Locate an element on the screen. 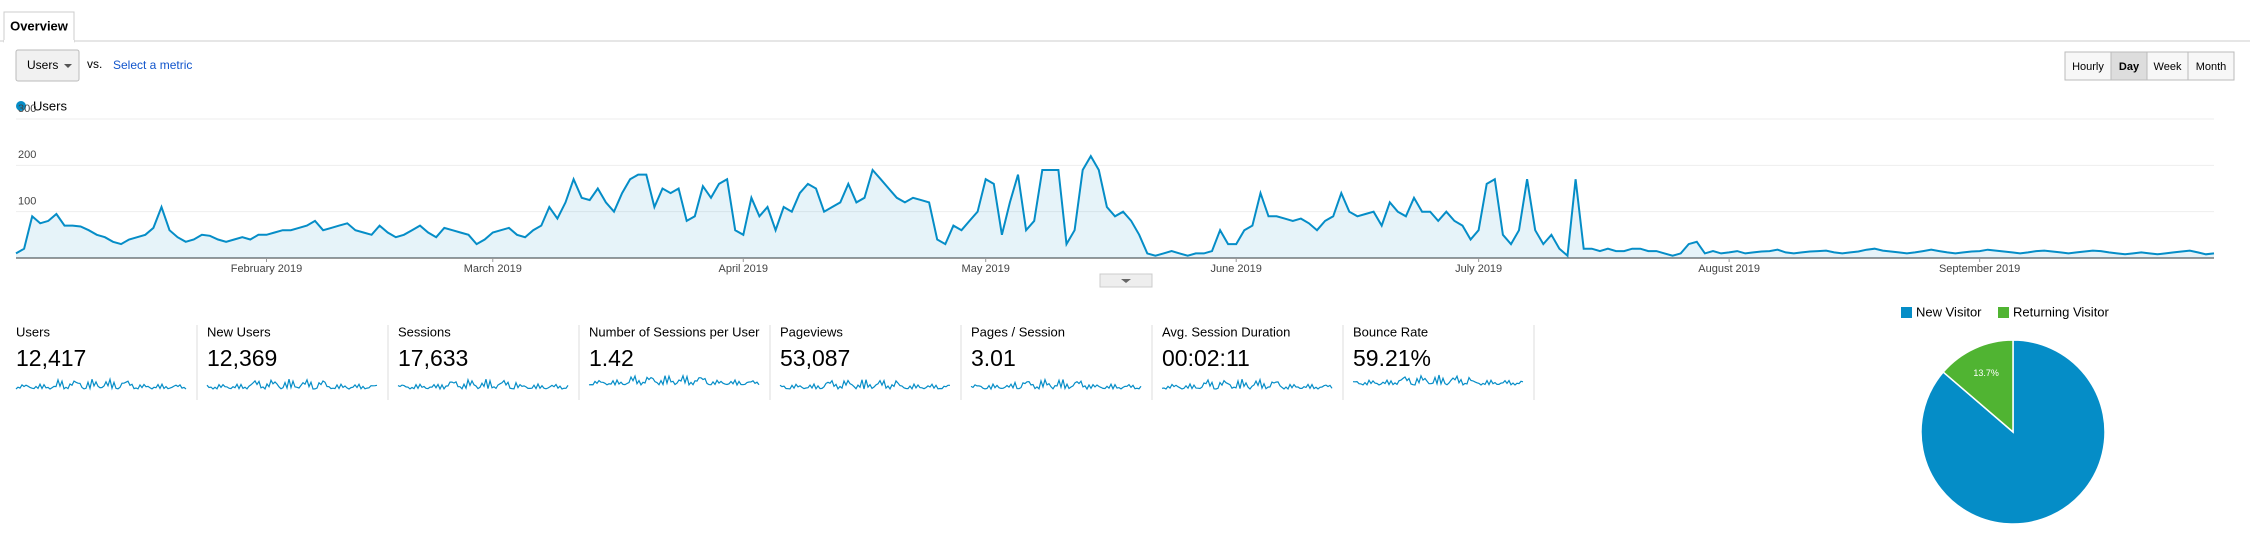 The height and width of the screenshot is (539, 2250). metric-value: 12,369 is located at coordinates (242, 358).